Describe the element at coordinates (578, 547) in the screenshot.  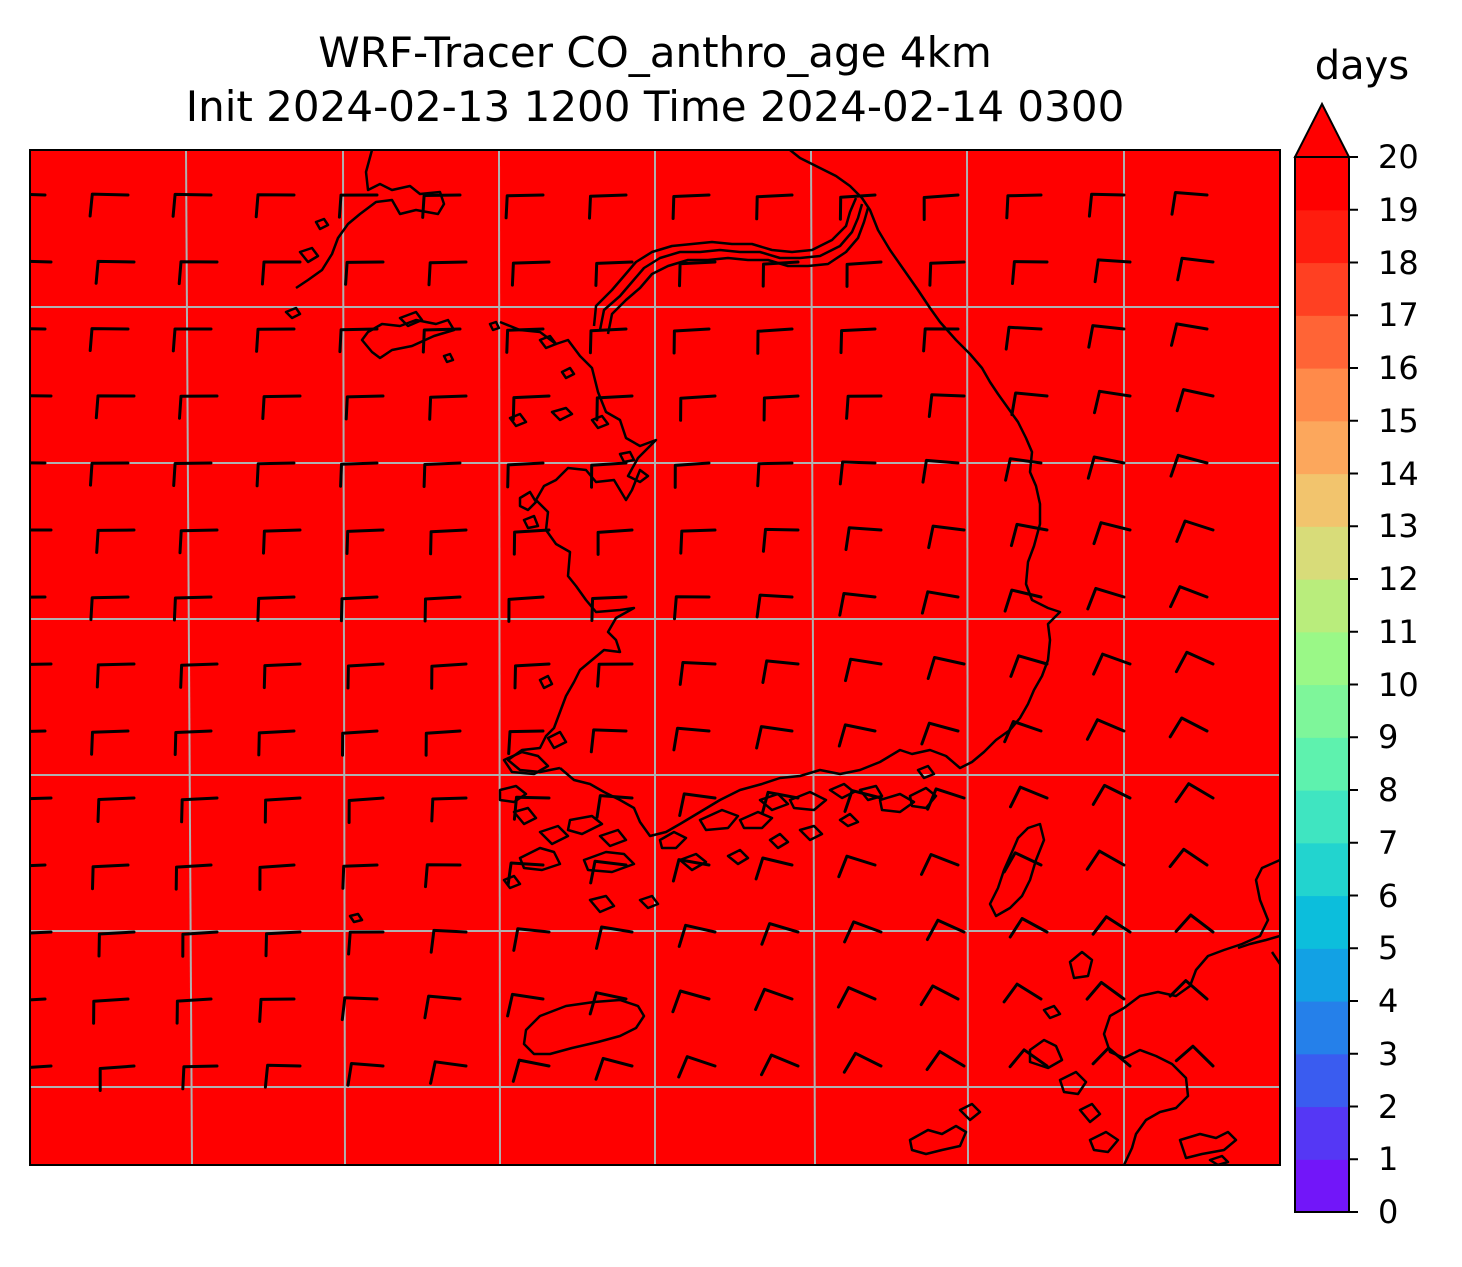
I see `coastline-west-korea` at that location.